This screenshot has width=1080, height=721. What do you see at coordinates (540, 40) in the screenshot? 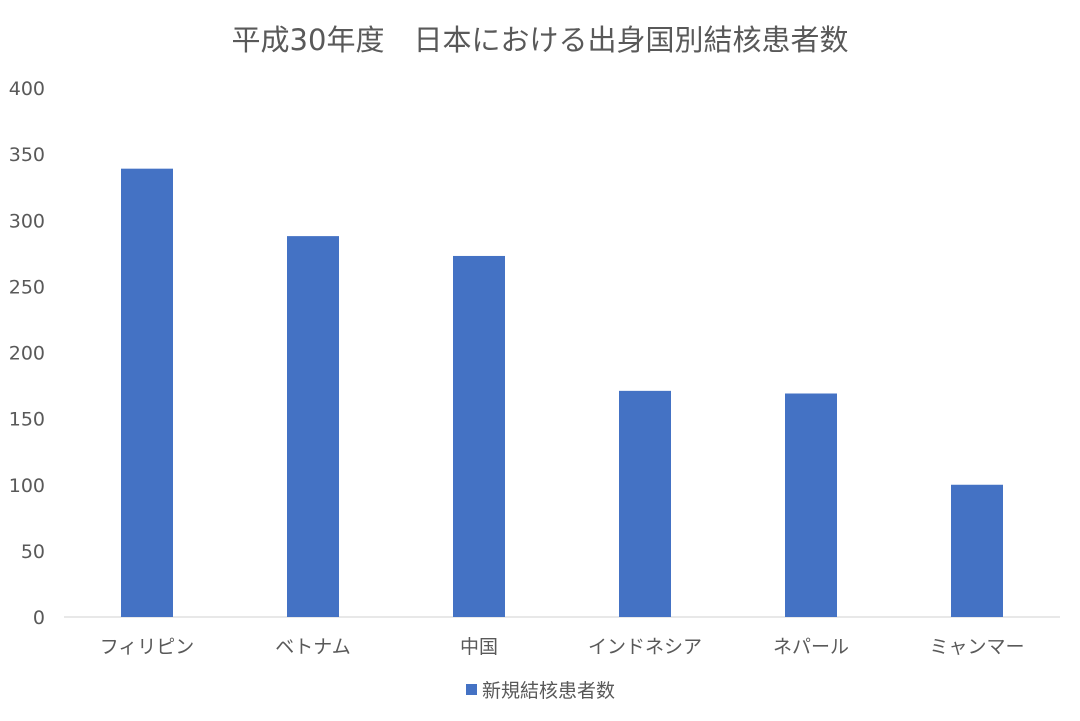
I see `chart-title: 平成30年度 日本における出身国別結核患者数` at bounding box center [540, 40].